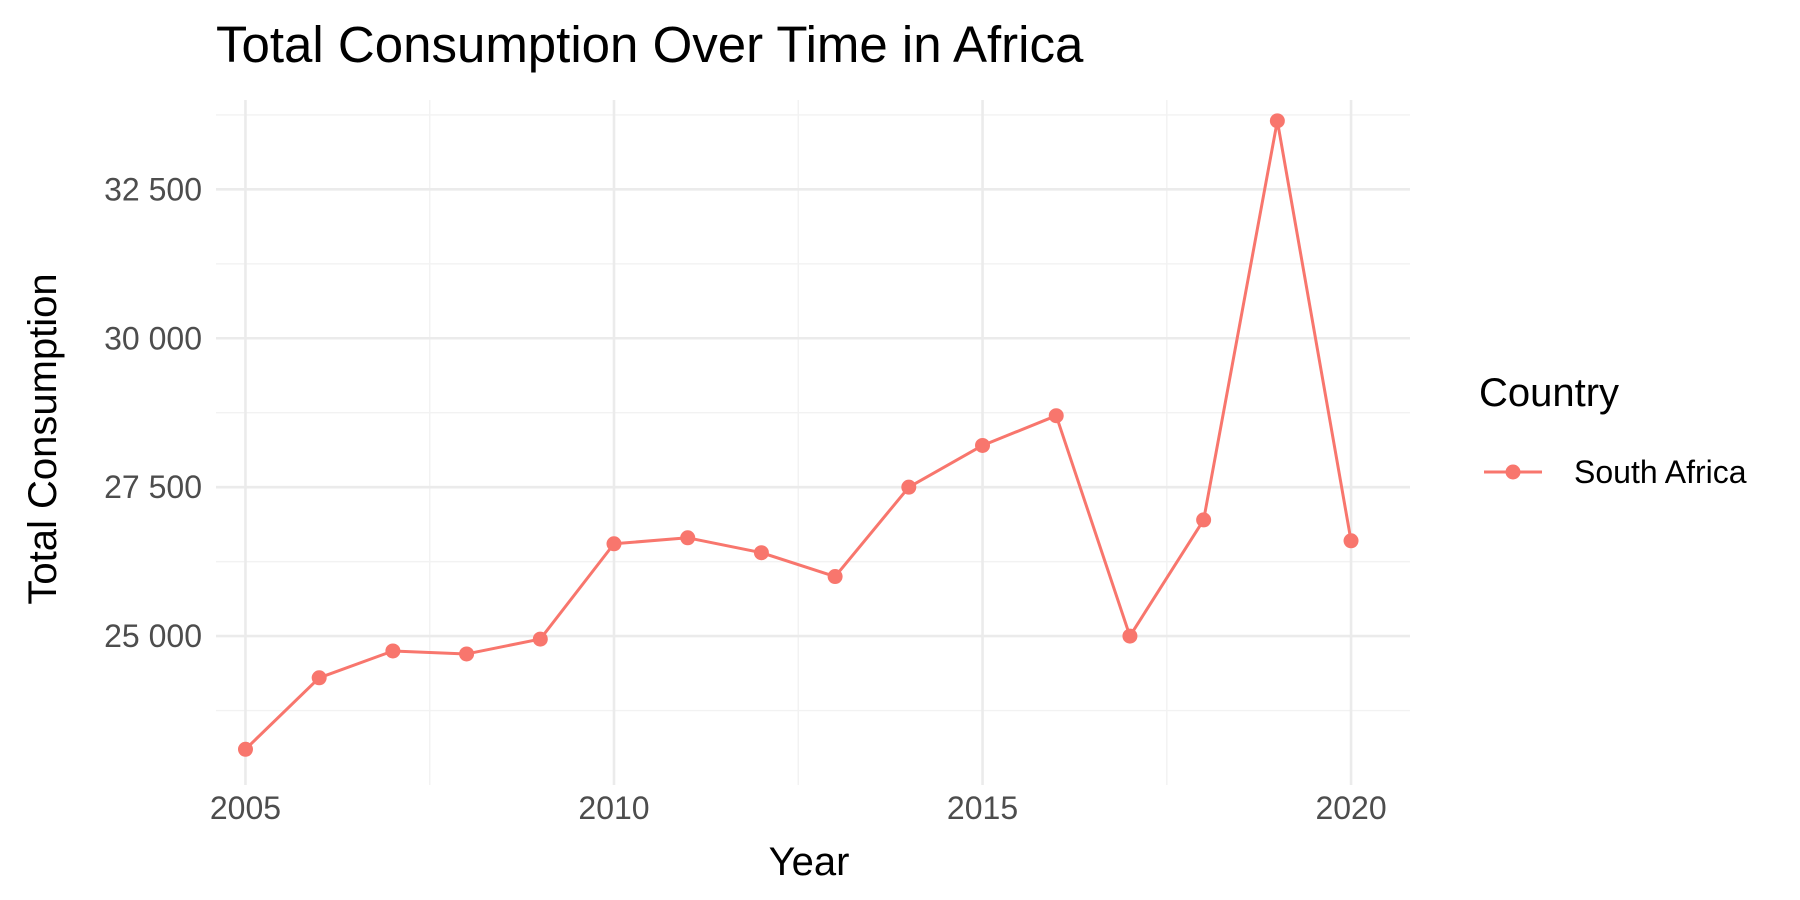  I want to click on legend-items: South Africa, so click(1615, 472).